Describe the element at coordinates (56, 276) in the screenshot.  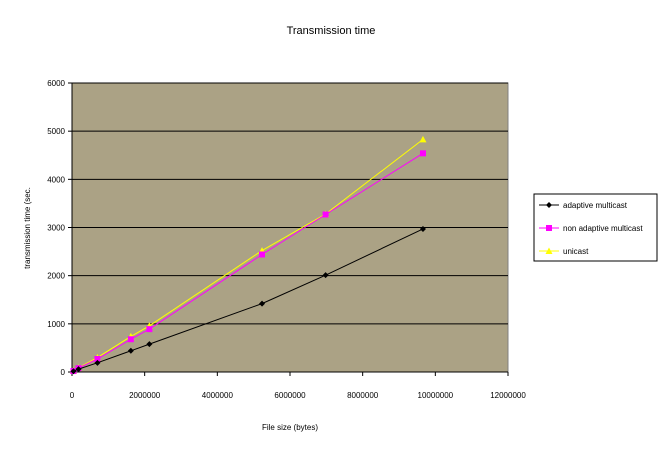
I see `y-tick-label: 2000` at that location.